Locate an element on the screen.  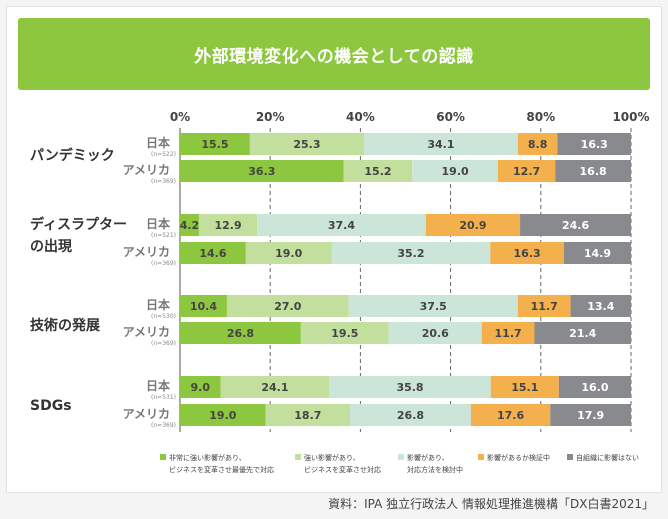
bar-value-label: 16.0 is located at coordinates (594, 387).